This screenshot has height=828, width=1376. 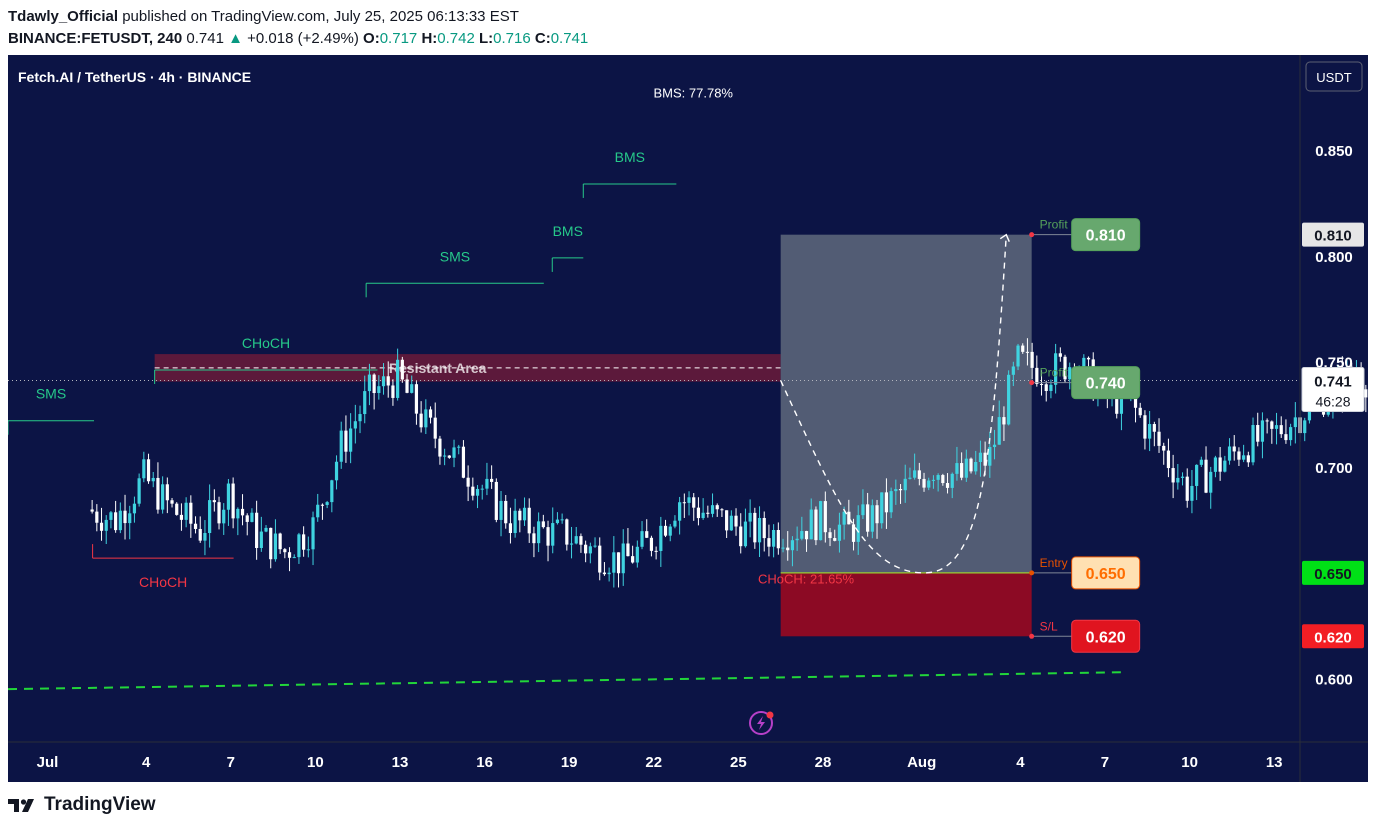 What do you see at coordinates (906, 403) in the screenshot?
I see `profit-zone` at bounding box center [906, 403].